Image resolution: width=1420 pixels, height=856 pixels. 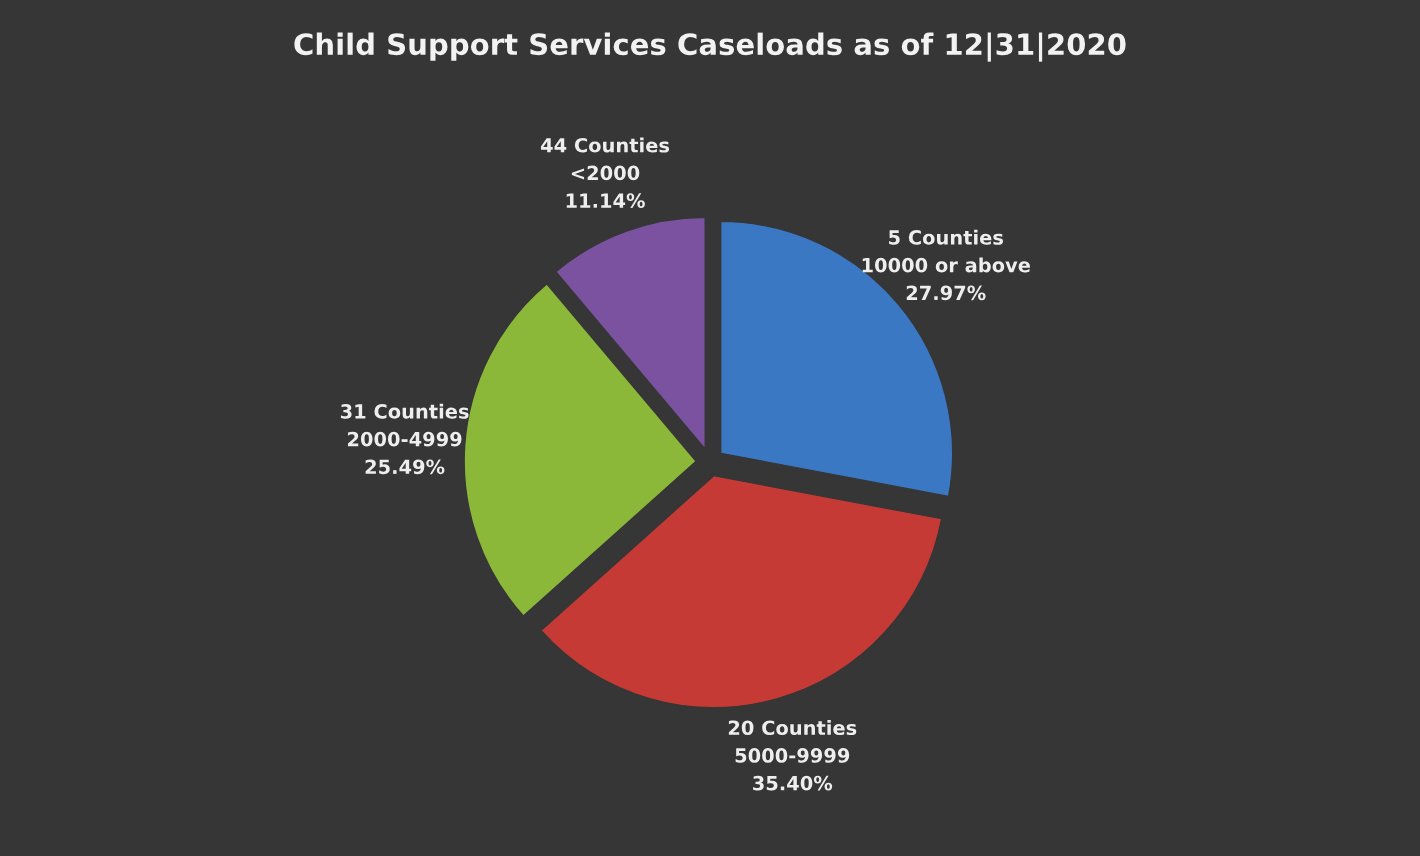 What do you see at coordinates (792, 741) in the screenshot?
I see `slice-label: 20 Counties 5000-9999` at bounding box center [792, 741].